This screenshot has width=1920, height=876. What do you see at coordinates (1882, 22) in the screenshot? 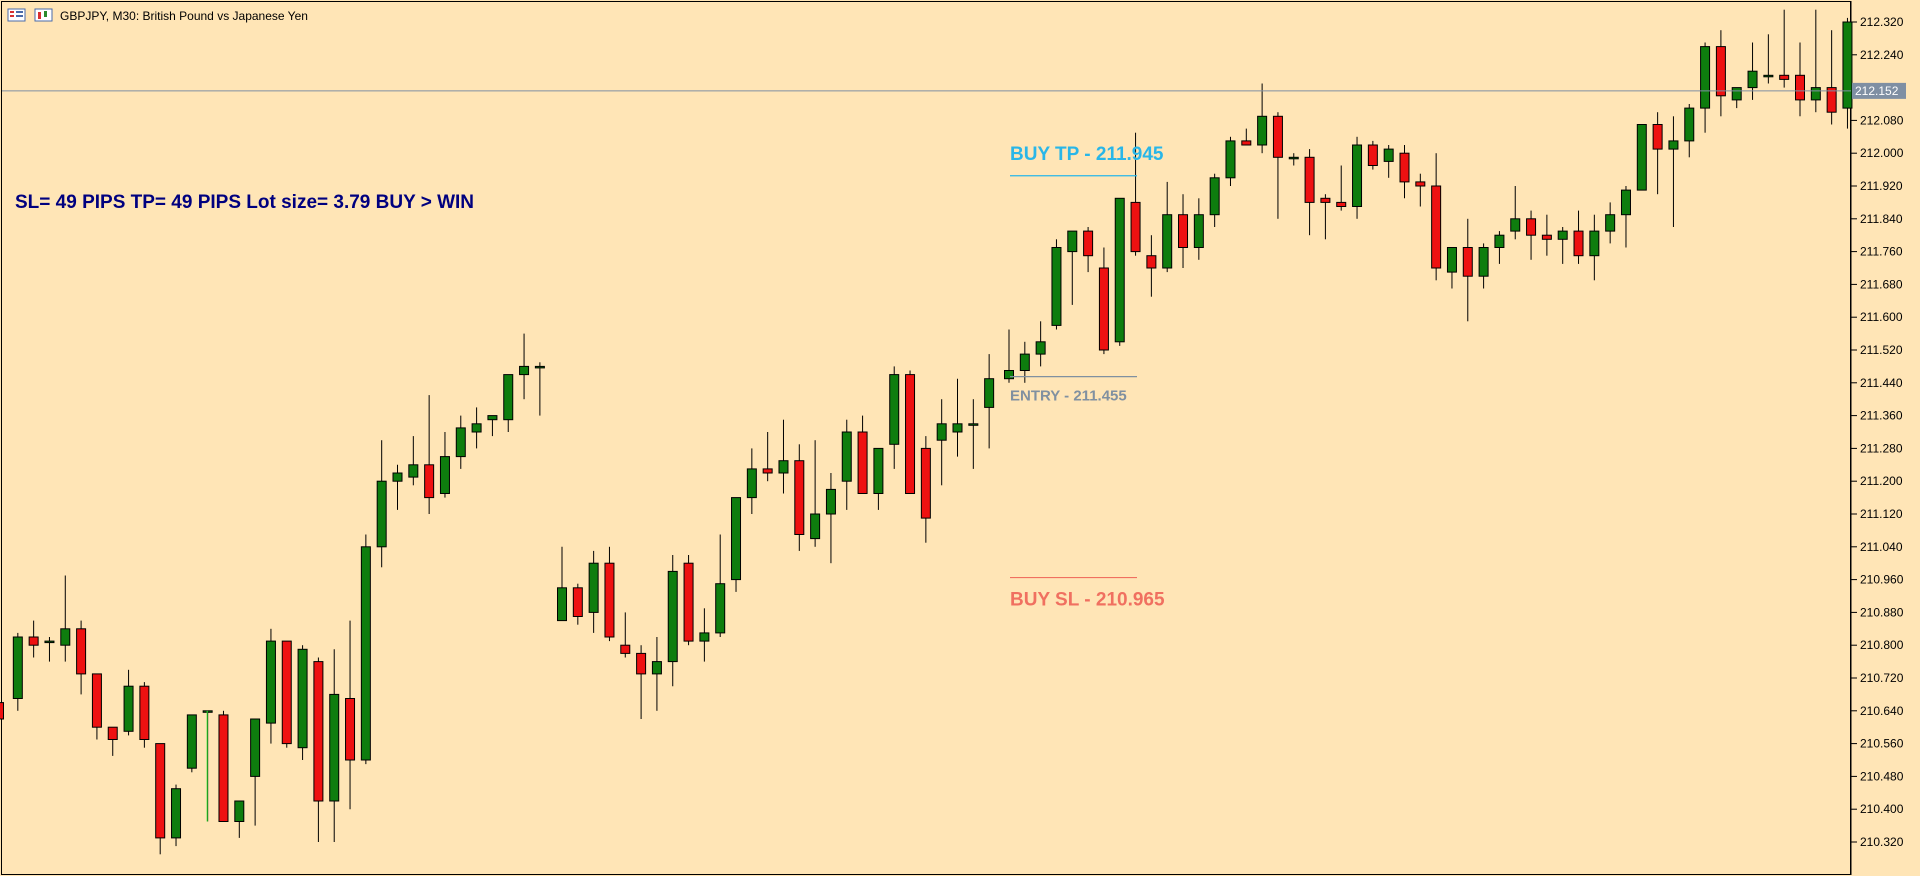
I see `y-tick-label: 212.320` at bounding box center [1882, 22].